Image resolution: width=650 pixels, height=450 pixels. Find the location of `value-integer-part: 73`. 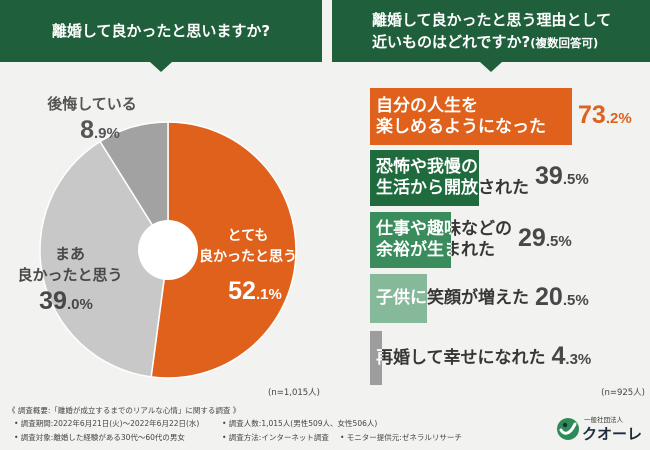

value-integer-part: 73 is located at coordinates (592, 114).